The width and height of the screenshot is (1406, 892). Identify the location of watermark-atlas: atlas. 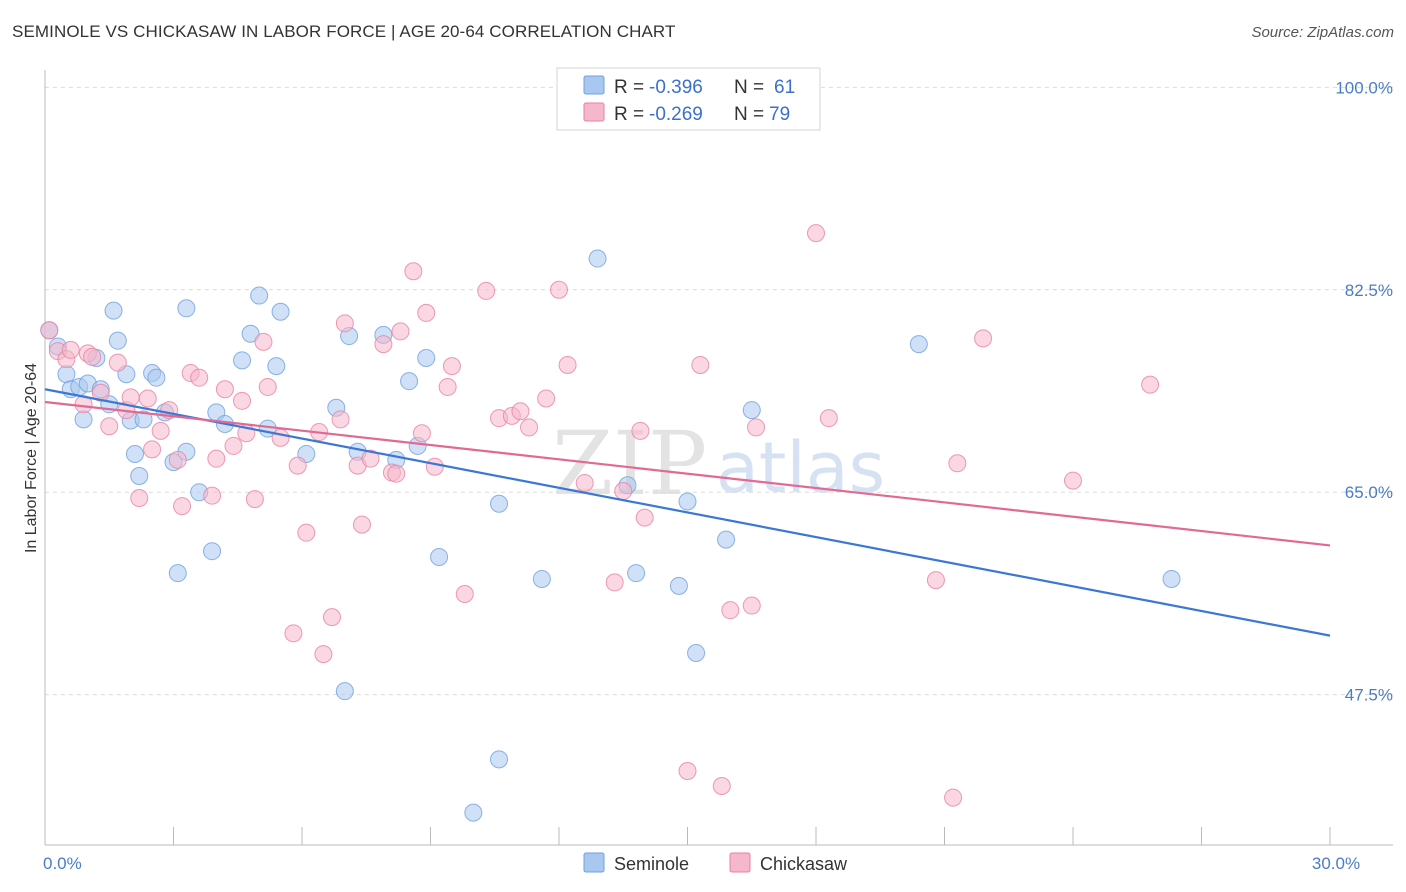
(800, 468).